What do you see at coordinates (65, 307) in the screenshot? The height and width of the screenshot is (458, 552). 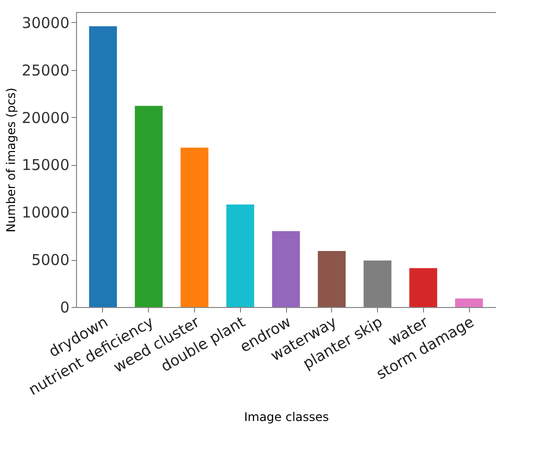 I see `y-tick-label: 0` at bounding box center [65, 307].